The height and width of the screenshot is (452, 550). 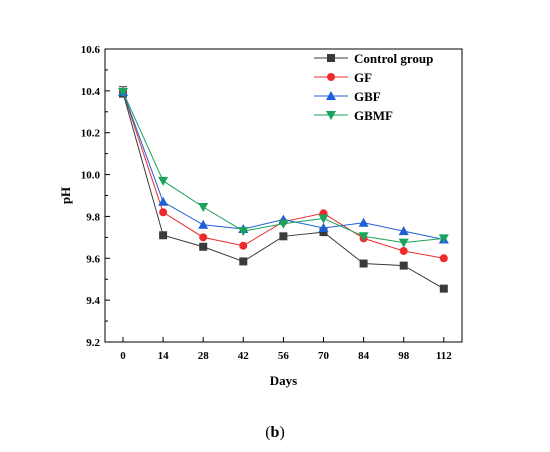 What do you see at coordinates (91, 134) in the screenshot?
I see `y-tick-label: 10.2` at bounding box center [91, 134].